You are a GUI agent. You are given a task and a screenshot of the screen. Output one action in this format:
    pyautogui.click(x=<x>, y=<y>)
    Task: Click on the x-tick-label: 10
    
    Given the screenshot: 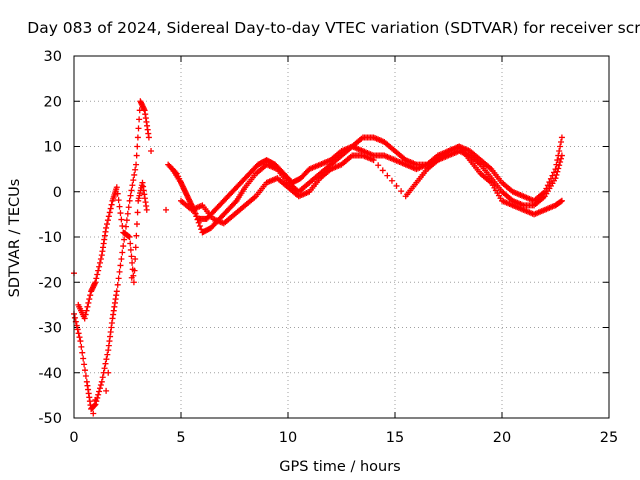 What is the action you would take?
    pyautogui.click(x=288, y=438)
    